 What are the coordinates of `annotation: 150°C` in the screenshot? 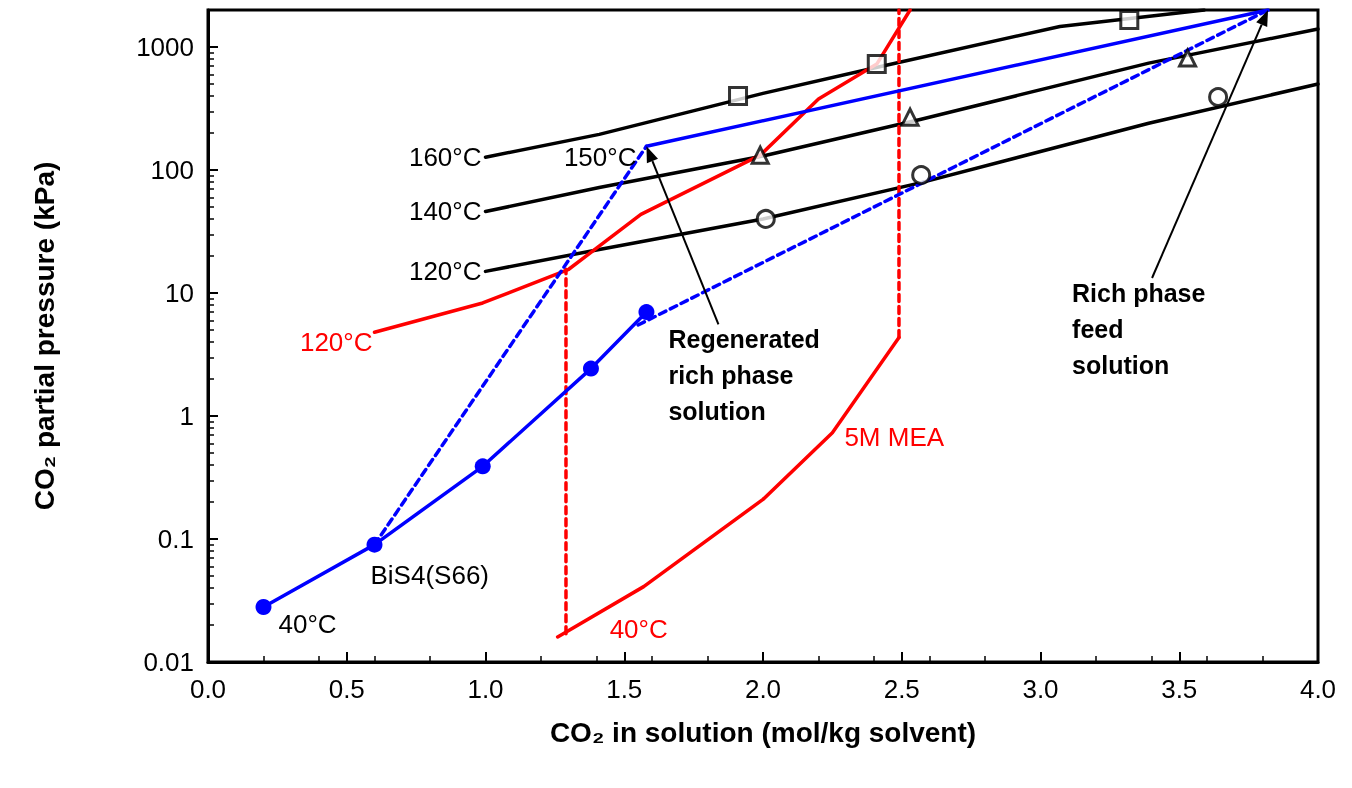 It's located at (600, 157).